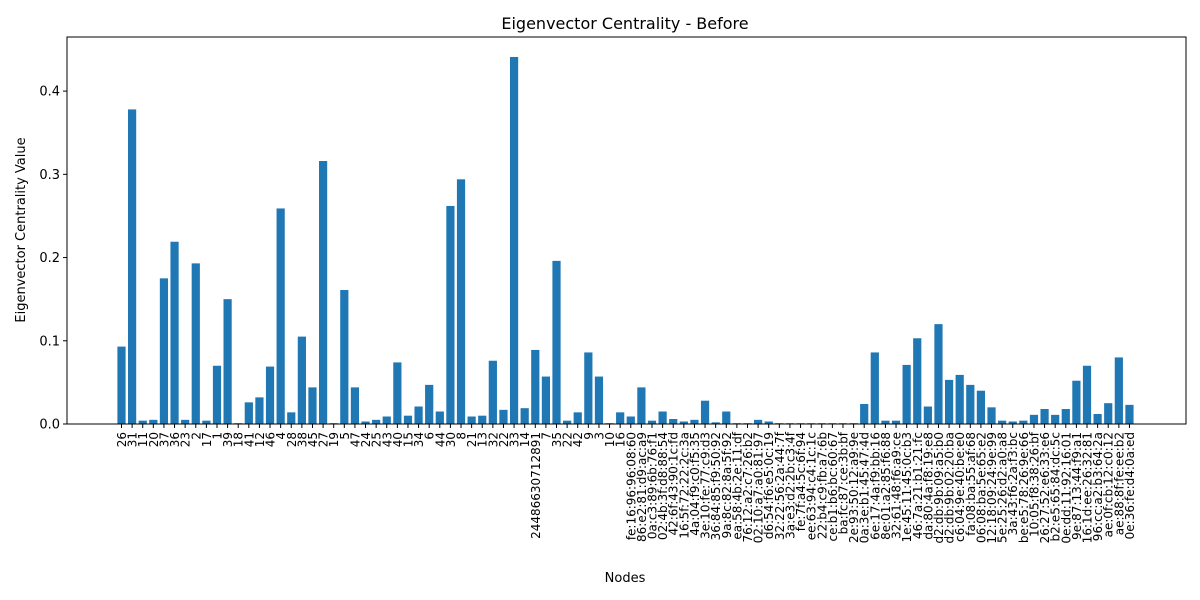  Describe the element at coordinates (324, 439) in the screenshot. I see `x-tick-label: 27` at that location.